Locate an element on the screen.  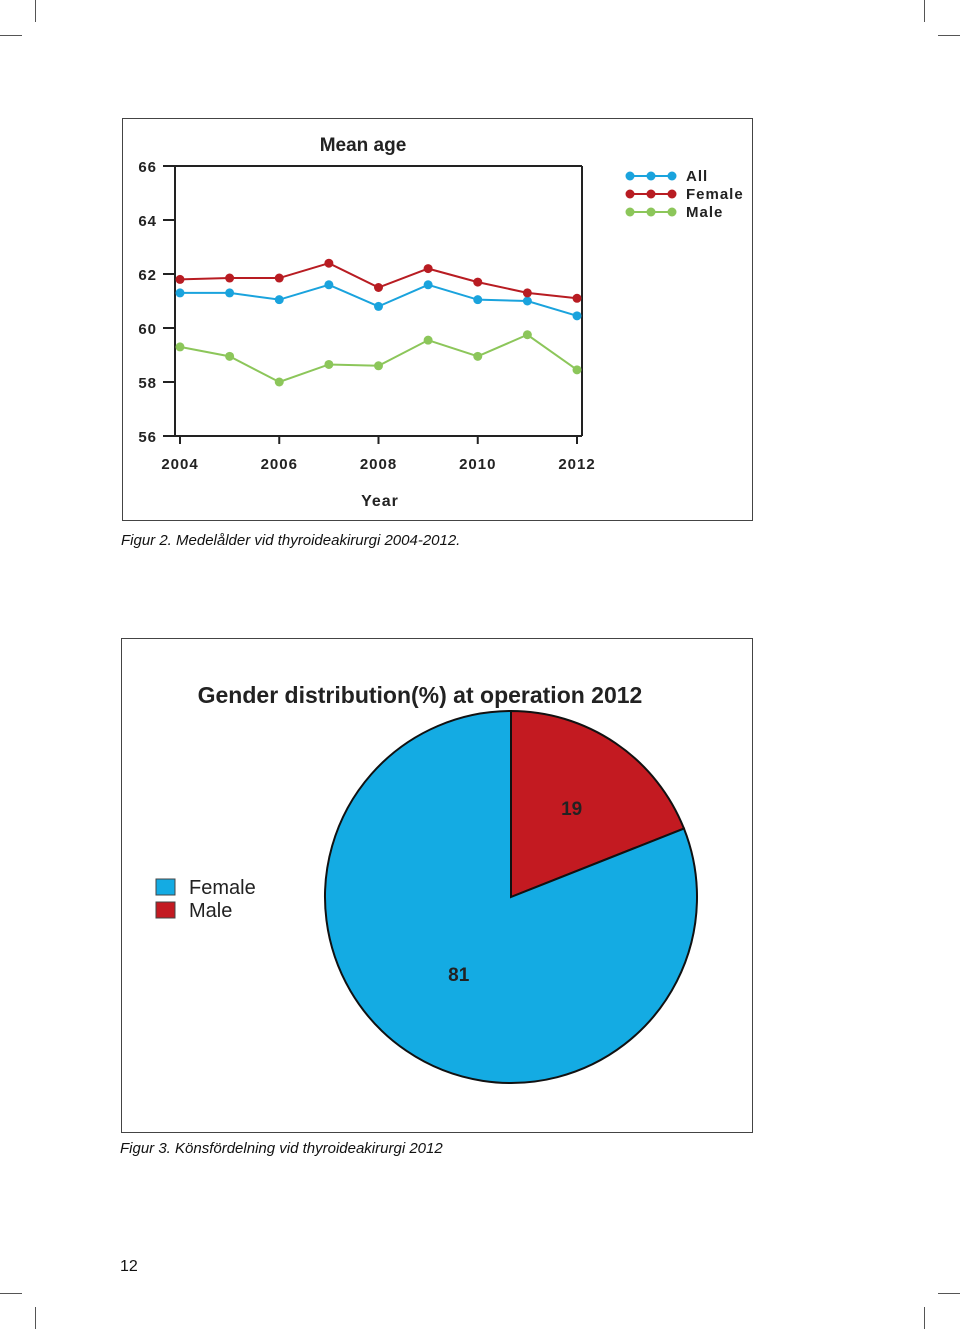
x-tick-label: 2006 is located at coordinates (279, 464).